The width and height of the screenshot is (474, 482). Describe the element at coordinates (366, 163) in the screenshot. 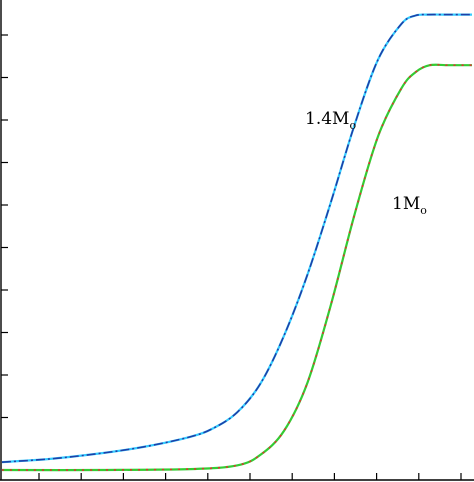

I see `curve-labels: 1.4Mo 1Mo` at that location.